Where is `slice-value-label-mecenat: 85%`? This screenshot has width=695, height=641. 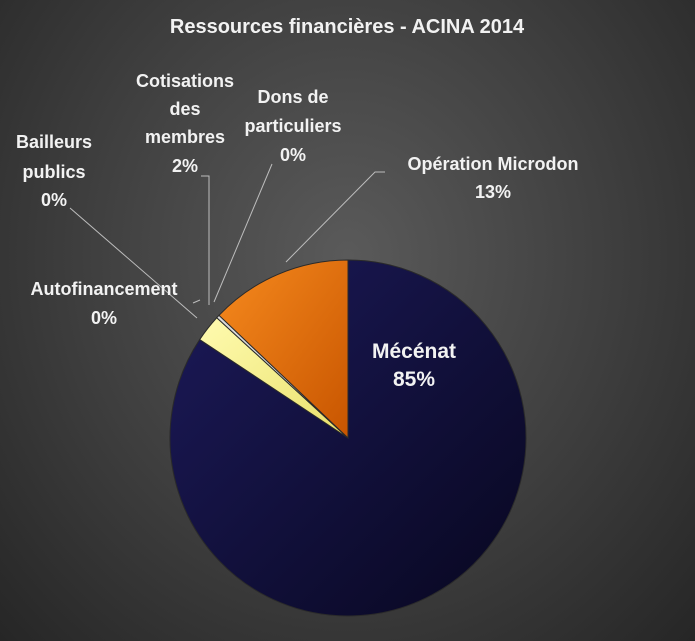 slice-value-label-mecenat: 85% is located at coordinates (414, 379).